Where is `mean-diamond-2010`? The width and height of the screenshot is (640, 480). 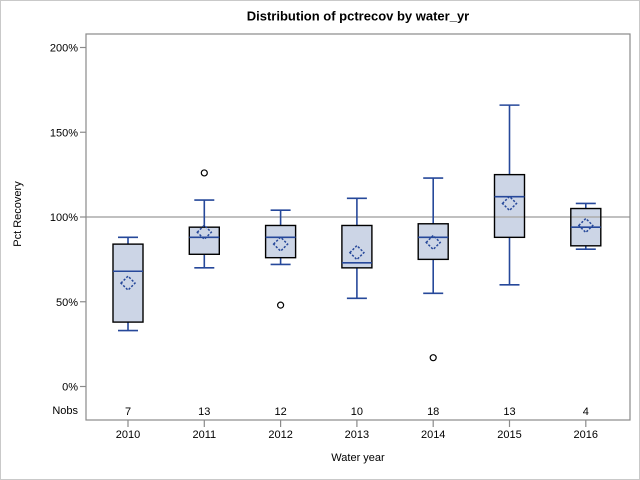
mean-diamond-2010 is located at coordinates (128, 283).